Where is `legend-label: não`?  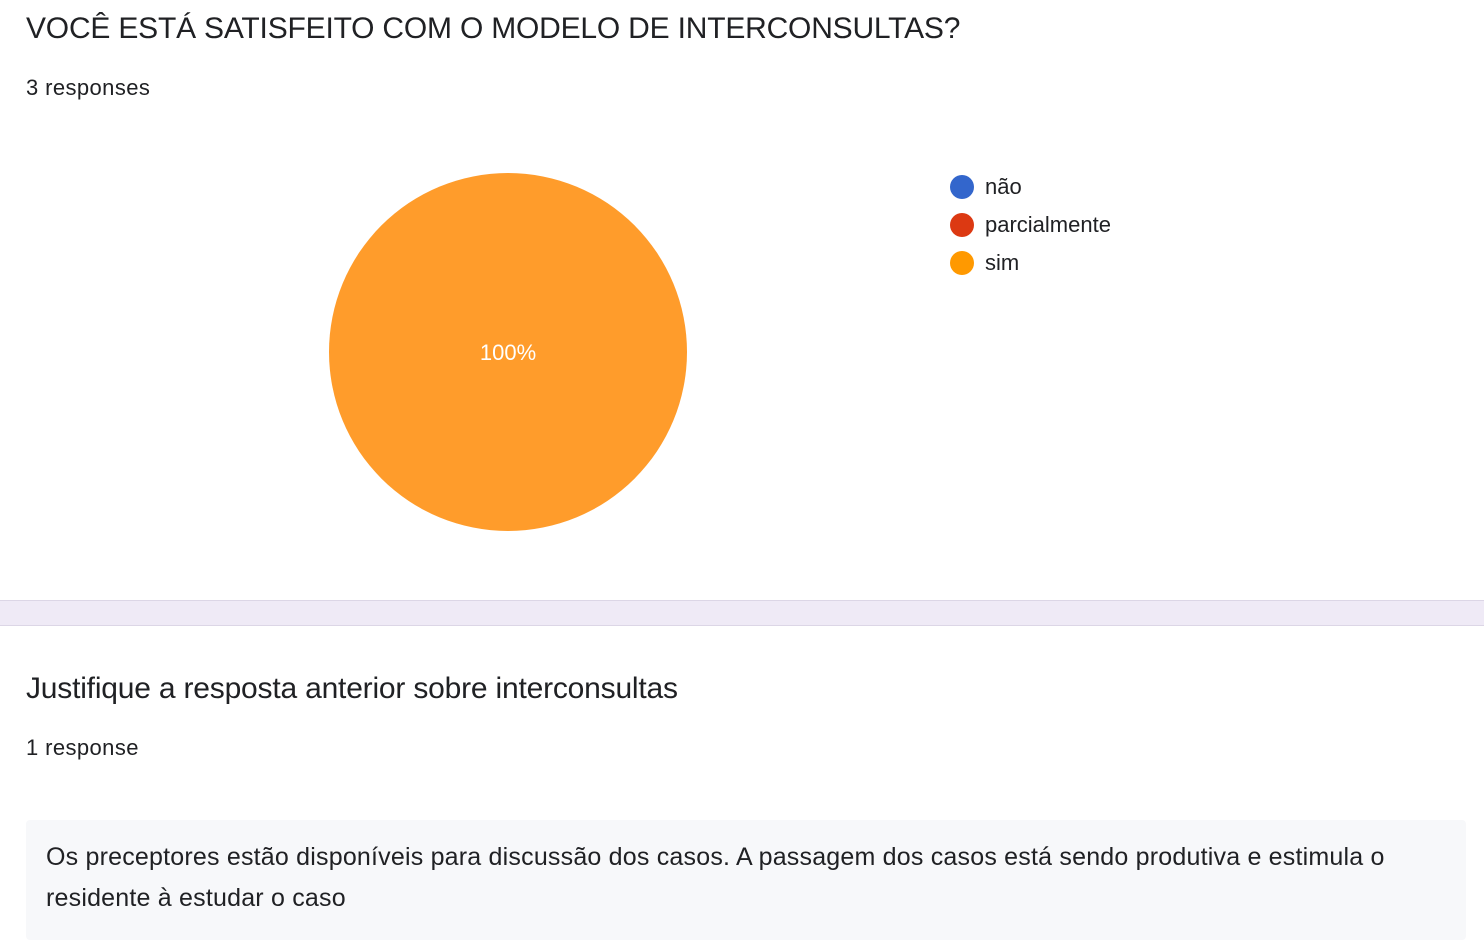
legend-label: não is located at coordinates (1003, 186).